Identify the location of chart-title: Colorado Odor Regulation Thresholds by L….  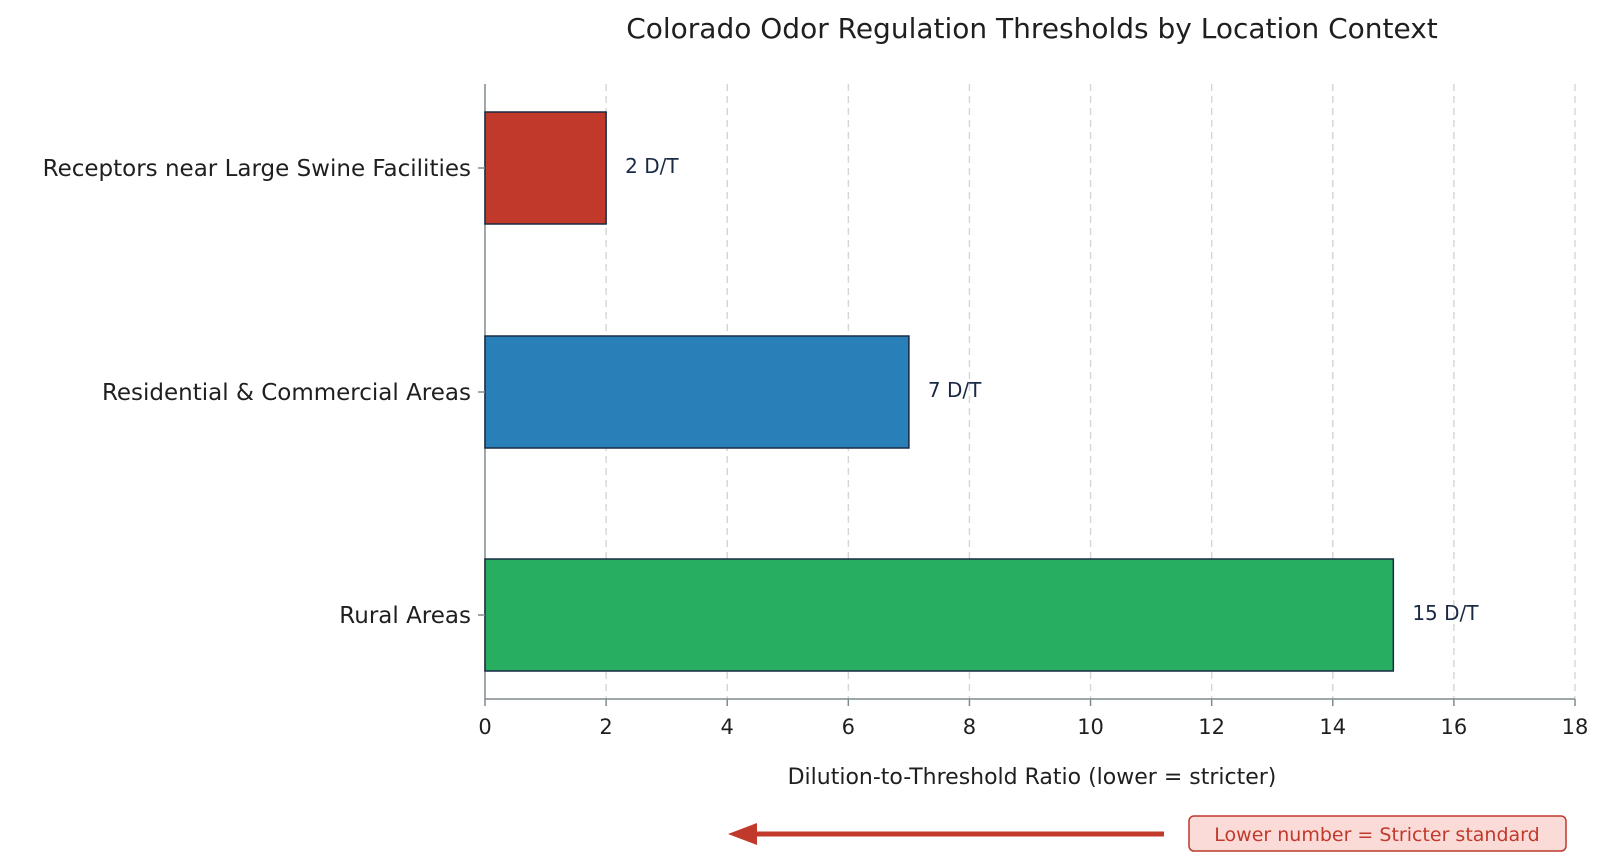
(1032, 28).